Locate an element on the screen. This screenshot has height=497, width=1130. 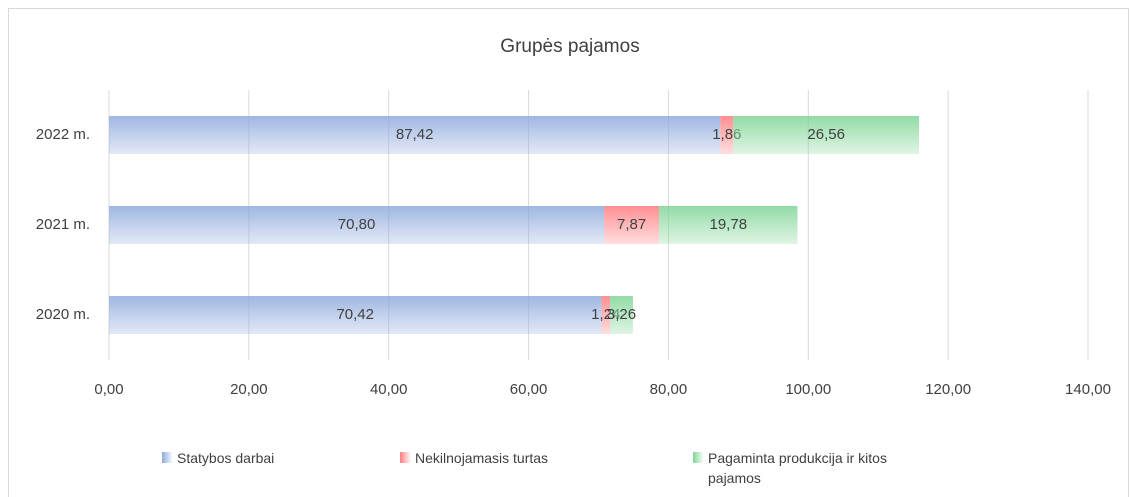
y-tick-label: 2022 m. is located at coordinates (63, 134).